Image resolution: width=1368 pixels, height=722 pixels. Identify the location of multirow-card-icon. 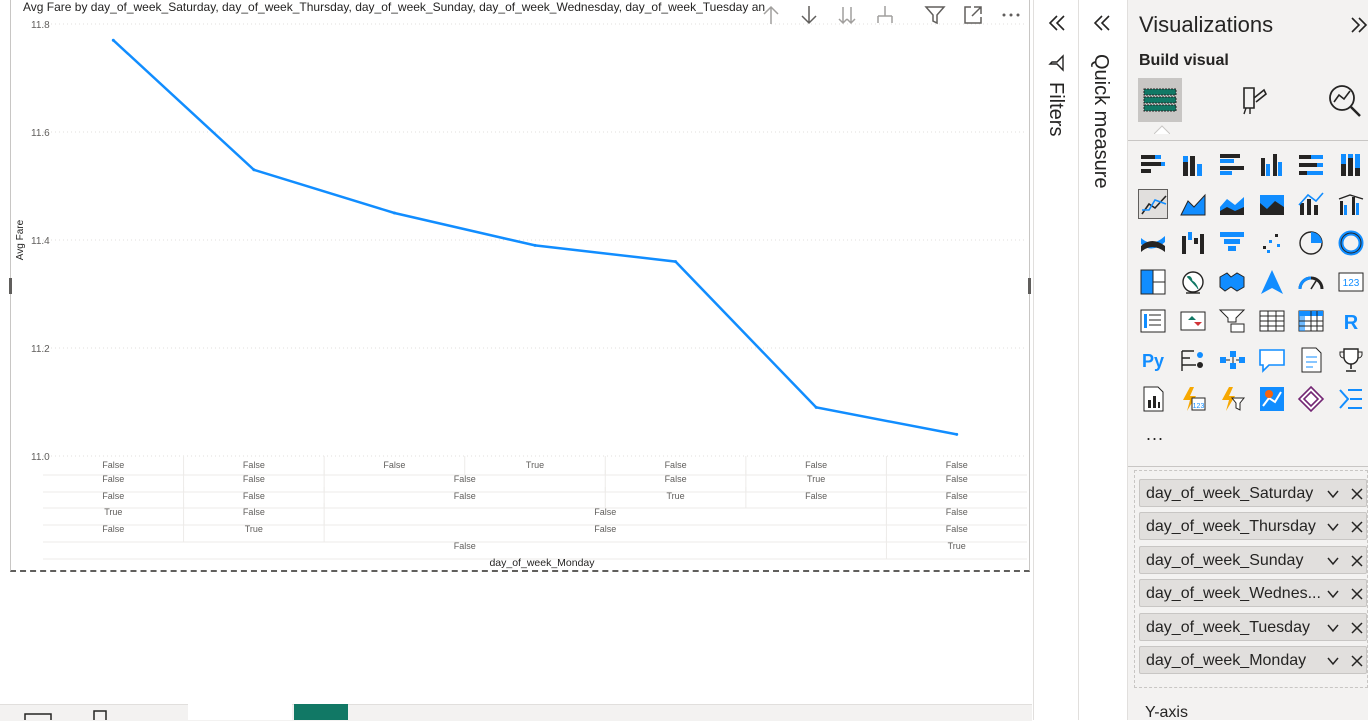
(1153, 321).